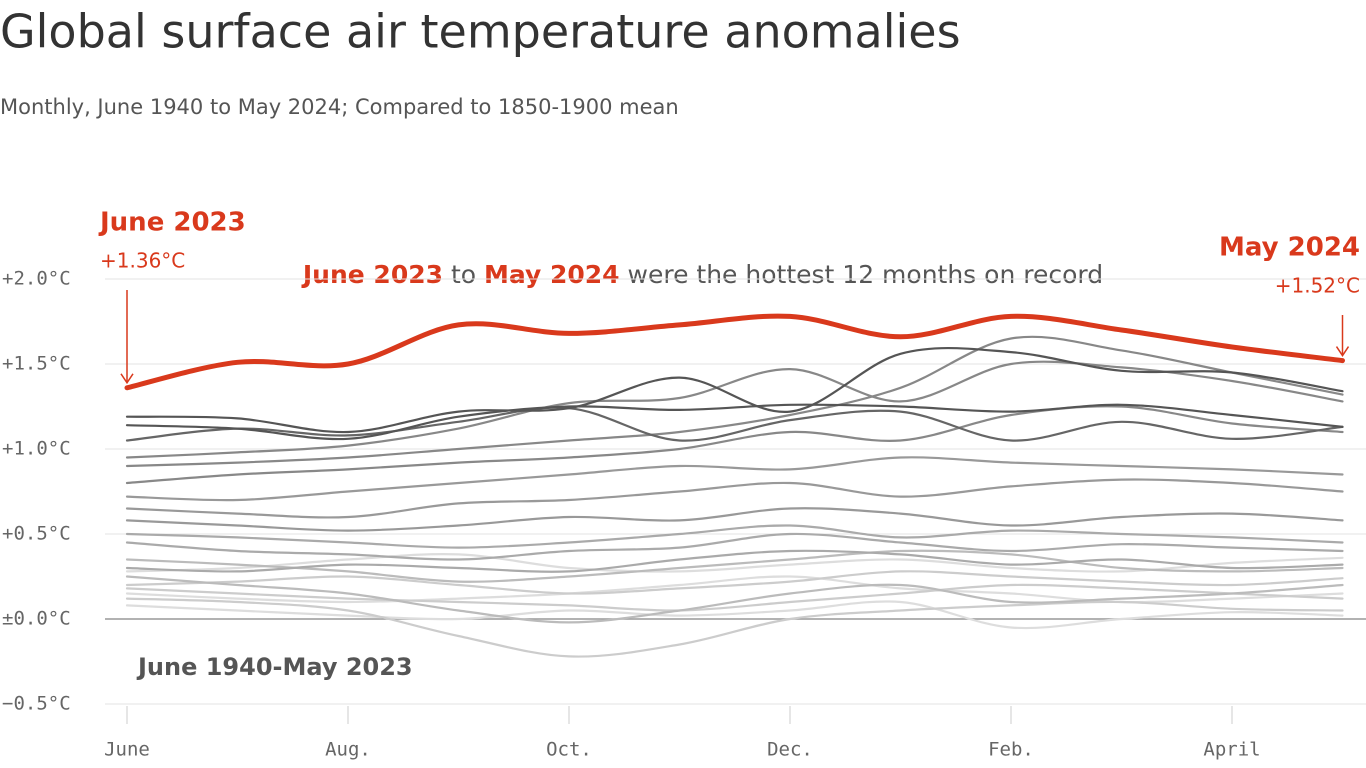 Image resolution: width=1366 pixels, height=768 pixels. Describe the element at coordinates (569, 750) in the screenshot. I see `x-tick-label: Oct.` at that location.